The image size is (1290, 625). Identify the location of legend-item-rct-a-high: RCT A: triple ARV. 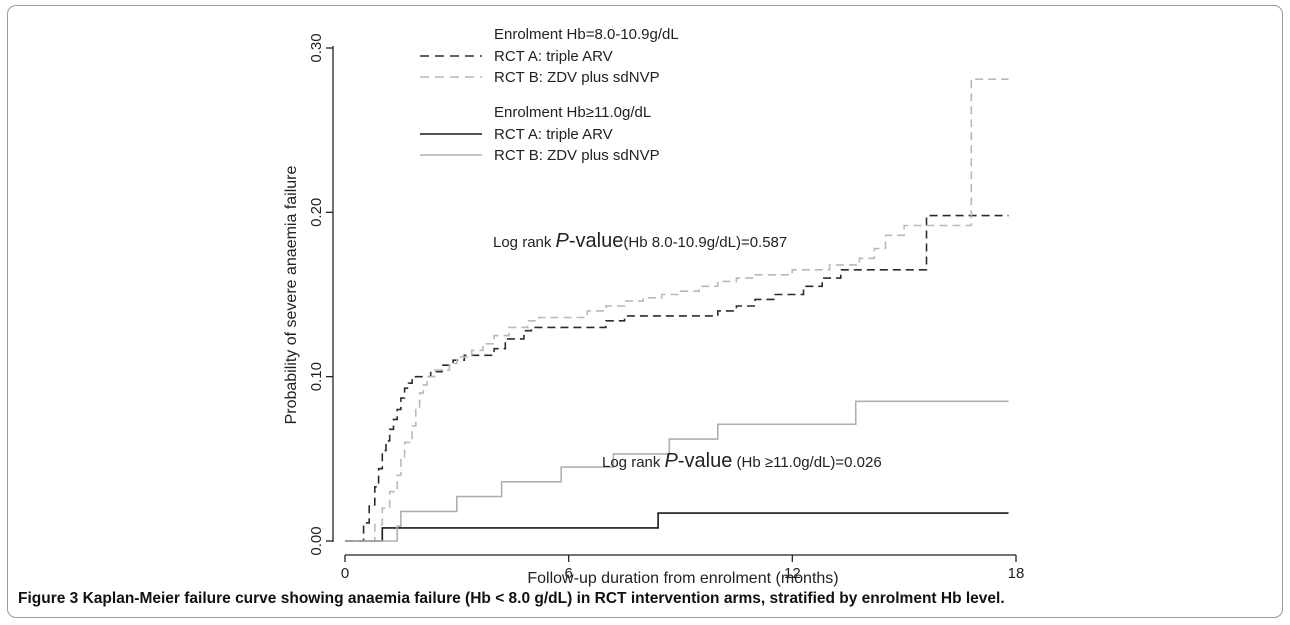
(553, 134).